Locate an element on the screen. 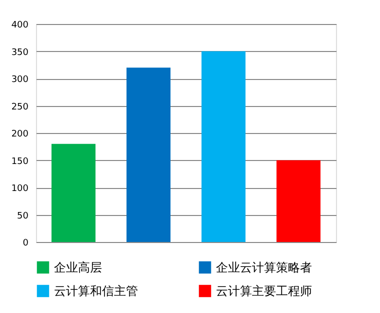 This screenshot has width=380, height=313. y-tick-label: 300 is located at coordinates (20, 80).